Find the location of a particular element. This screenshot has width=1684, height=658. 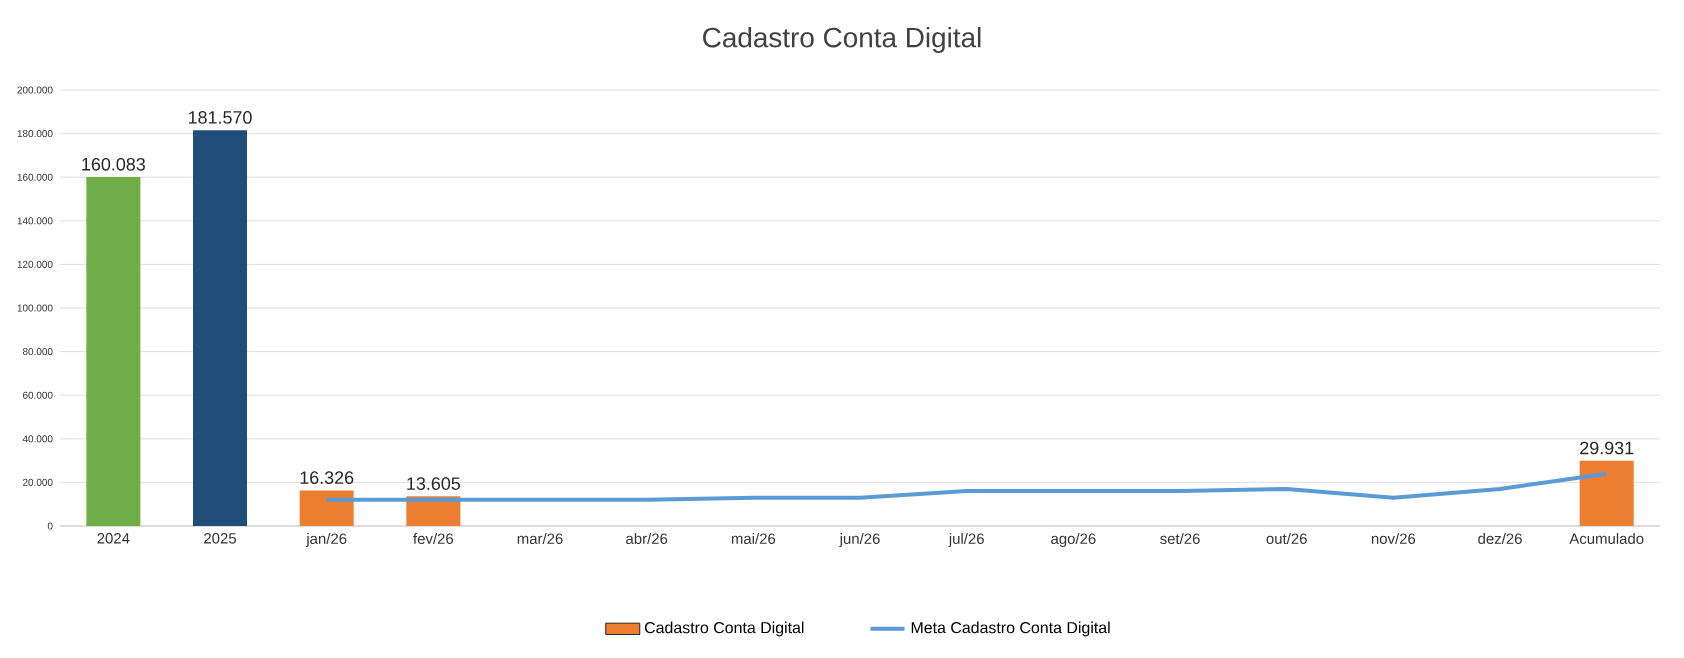

data-label: 160.083 is located at coordinates (113, 164).